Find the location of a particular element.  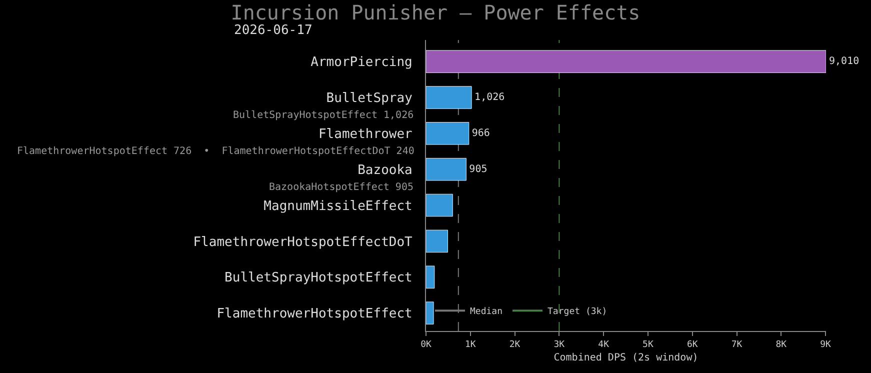

text: 2026-06-17 is located at coordinates (273, 30).